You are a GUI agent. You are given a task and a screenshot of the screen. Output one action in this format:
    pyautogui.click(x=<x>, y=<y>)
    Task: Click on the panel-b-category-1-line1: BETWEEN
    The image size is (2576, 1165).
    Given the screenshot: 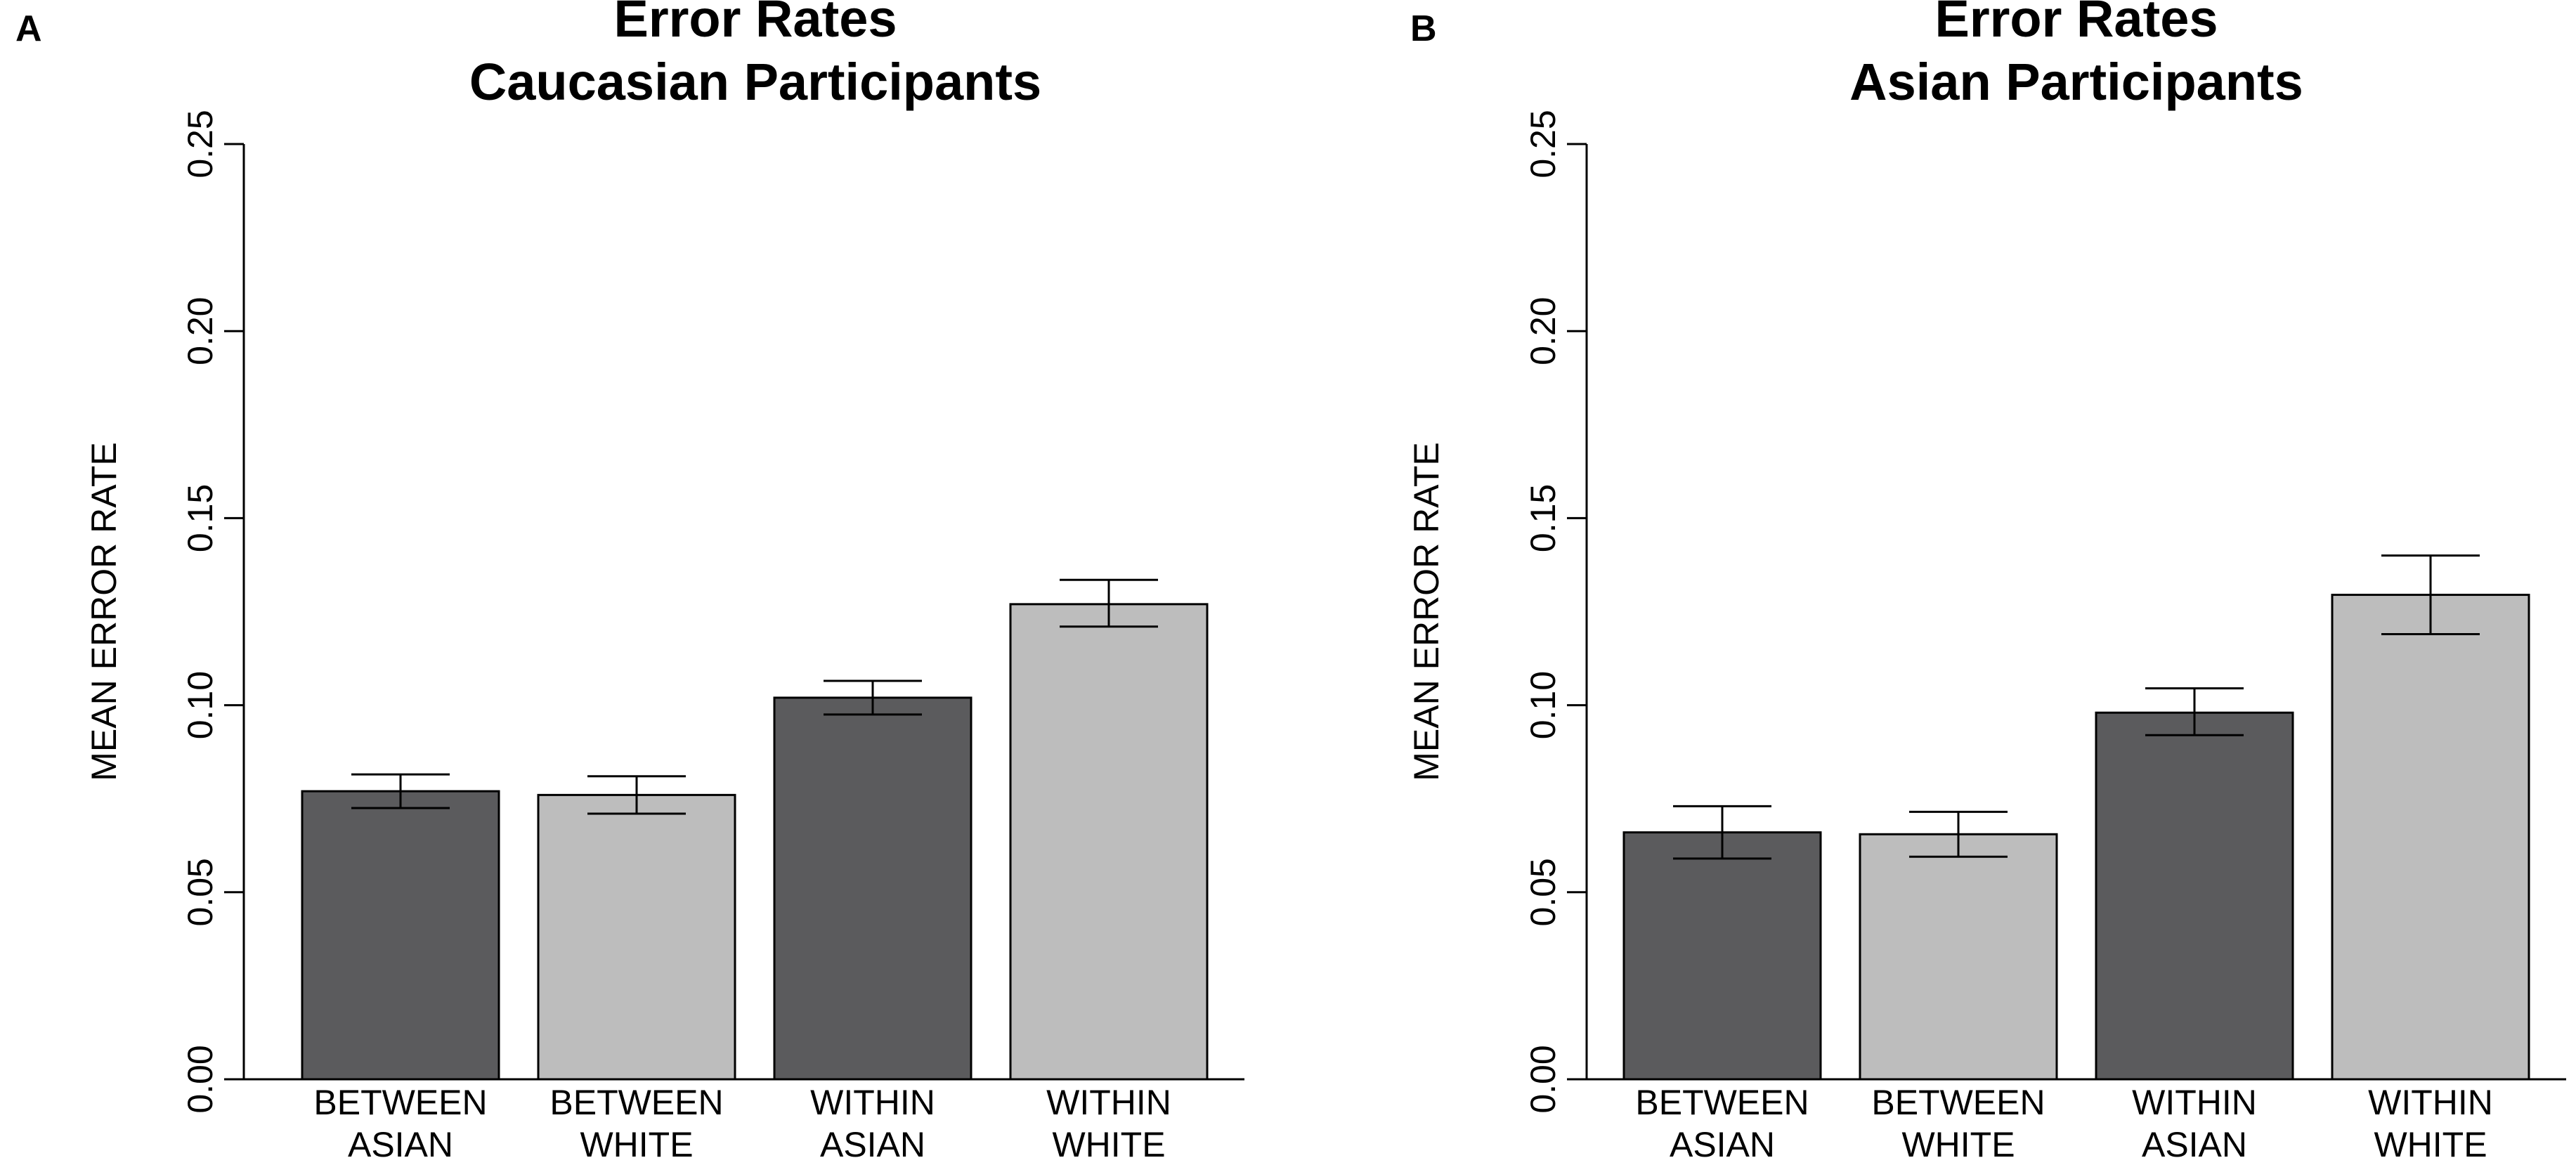 What is the action you would take?
    pyautogui.click(x=1722, y=1102)
    